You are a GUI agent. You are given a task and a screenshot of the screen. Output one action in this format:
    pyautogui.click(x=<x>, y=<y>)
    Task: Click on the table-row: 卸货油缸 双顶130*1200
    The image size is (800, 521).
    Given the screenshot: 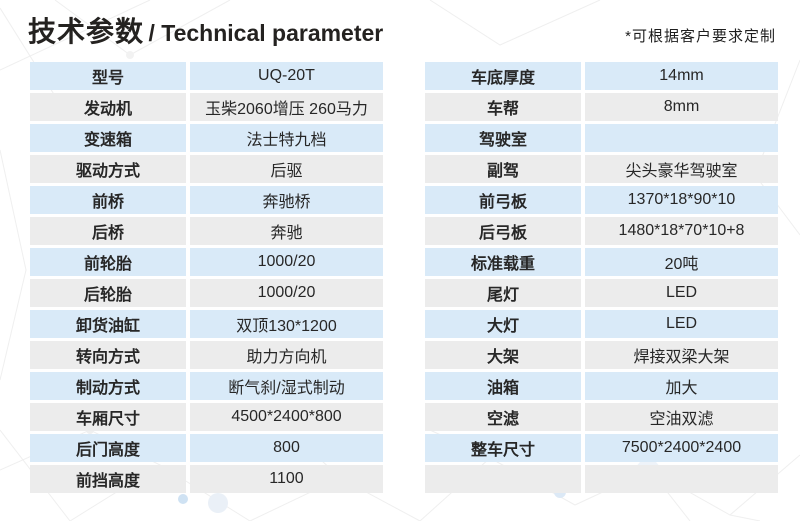 What is the action you would take?
    pyautogui.click(x=206, y=324)
    